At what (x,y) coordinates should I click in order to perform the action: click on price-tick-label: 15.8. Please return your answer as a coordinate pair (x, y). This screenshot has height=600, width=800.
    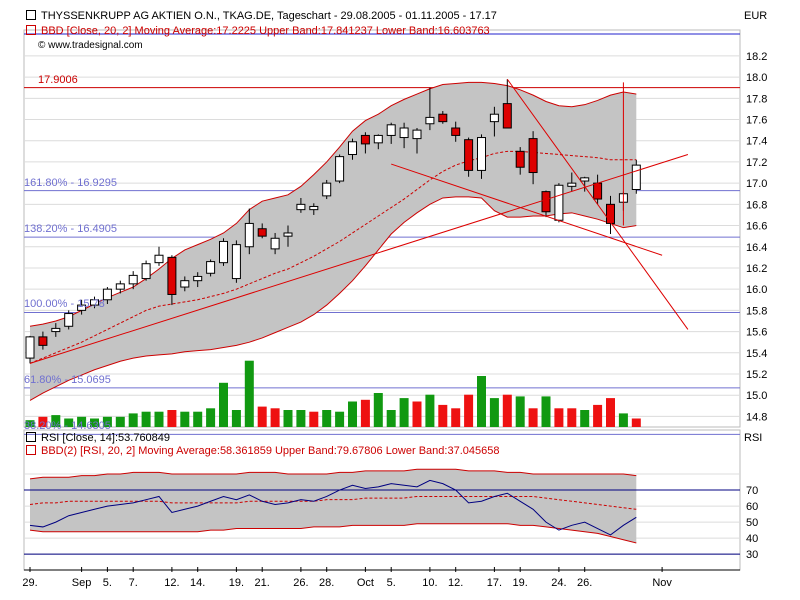
    Looking at the image, I should click on (756, 311).